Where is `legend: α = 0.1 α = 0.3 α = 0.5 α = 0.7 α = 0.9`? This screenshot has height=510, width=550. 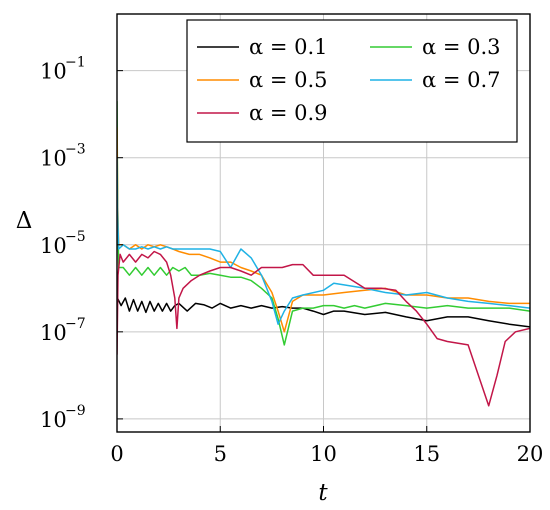 legend: α = 0.1 α = 0.3 α = 0.5 α = 0.7 α = 0.9 is located at coordinates (352, 81).